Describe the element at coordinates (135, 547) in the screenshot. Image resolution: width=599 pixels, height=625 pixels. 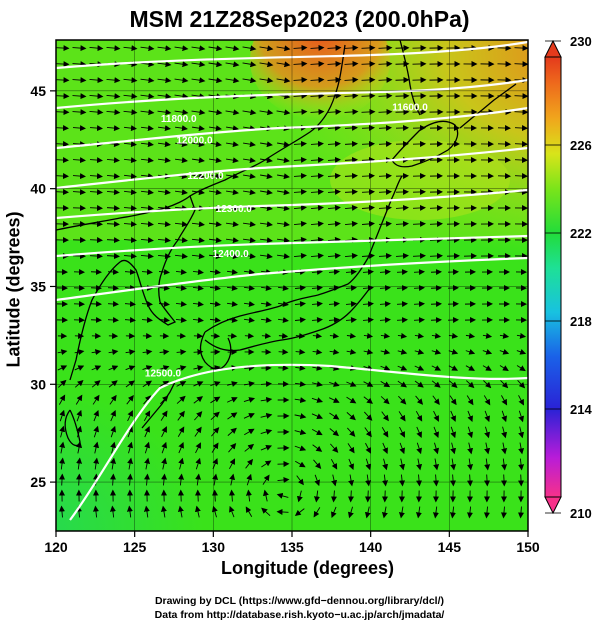
I see `x-tick-label: 125` at that location.